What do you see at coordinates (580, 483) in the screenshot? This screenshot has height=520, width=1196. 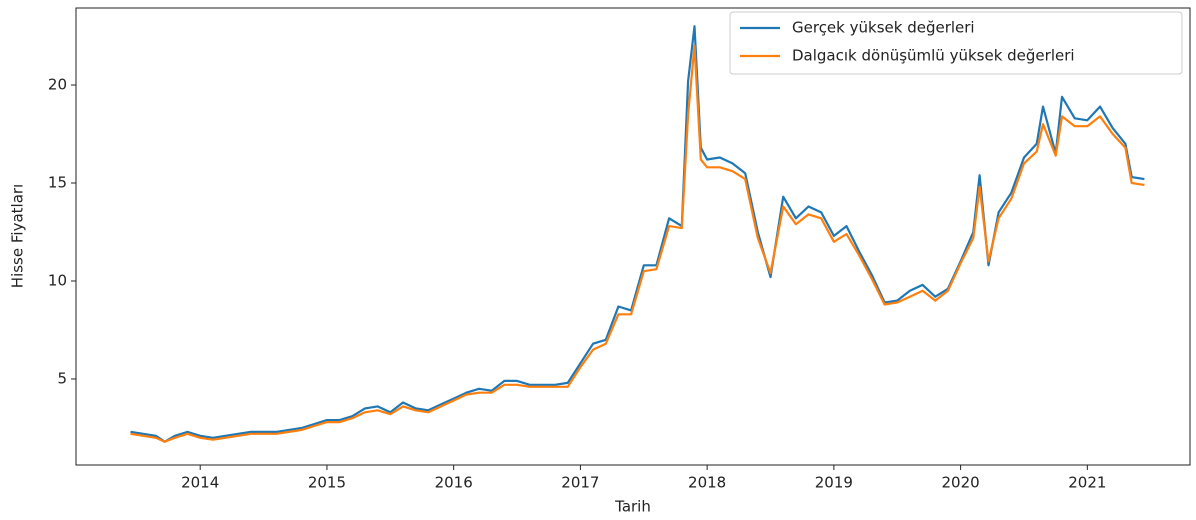 I see `x-tick-label: 2017` at bounding box center [580, 483].